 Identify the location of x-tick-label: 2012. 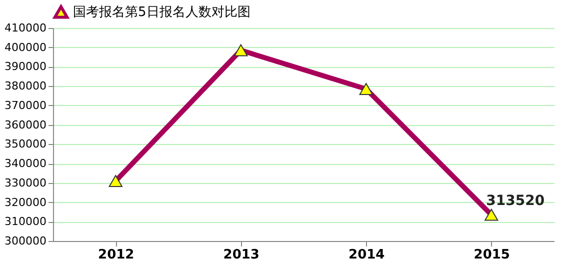
(116, 255).